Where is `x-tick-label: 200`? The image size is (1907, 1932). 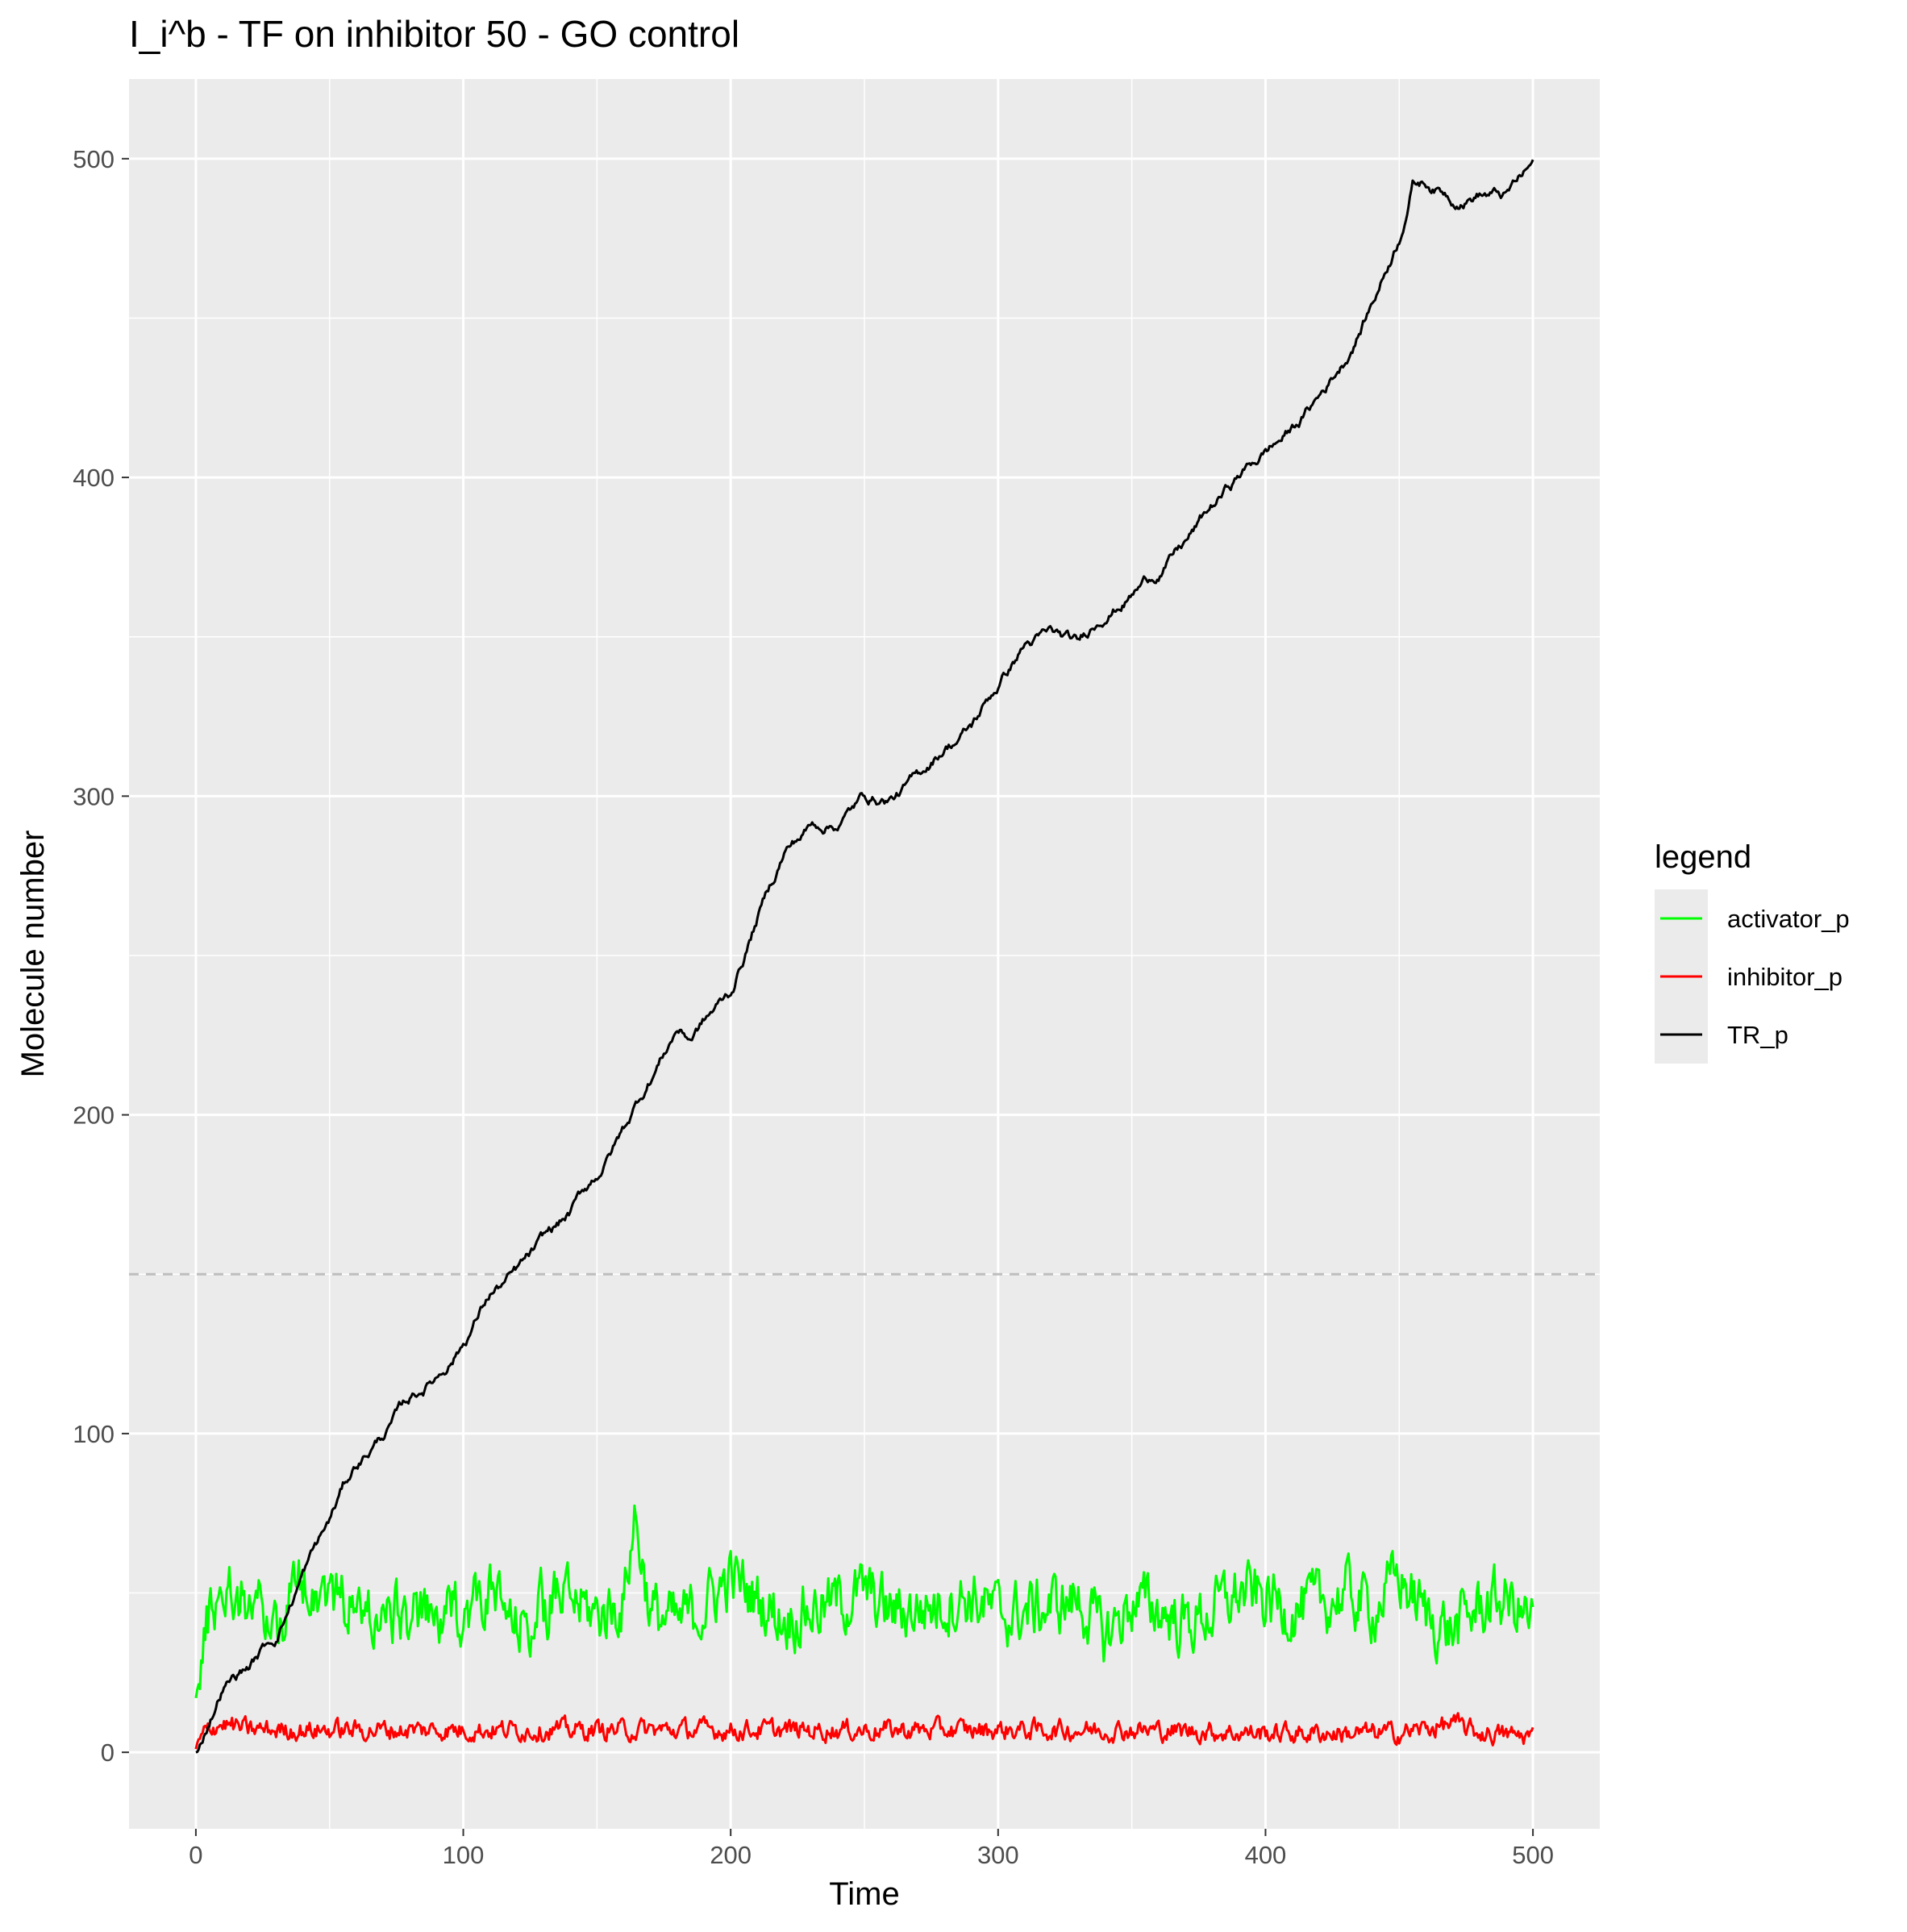
x-tick-label: 200 is located at coordinates (731, 1855).